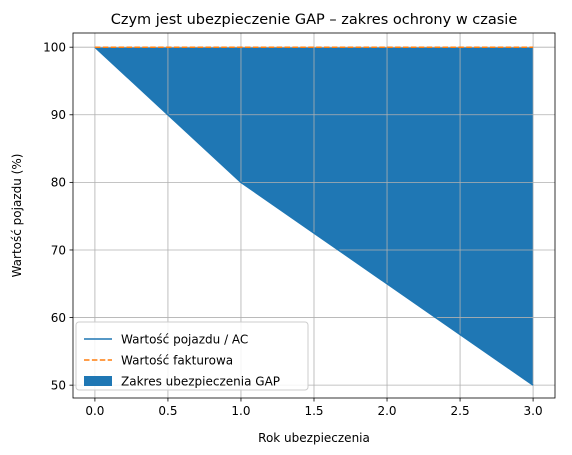 This screenshot has width=572, height=455. What do you see at coordinates (177, 360) in the screenshot?
I see `legend-label: Wartość fakturowa` at bounding box center [177, 360].